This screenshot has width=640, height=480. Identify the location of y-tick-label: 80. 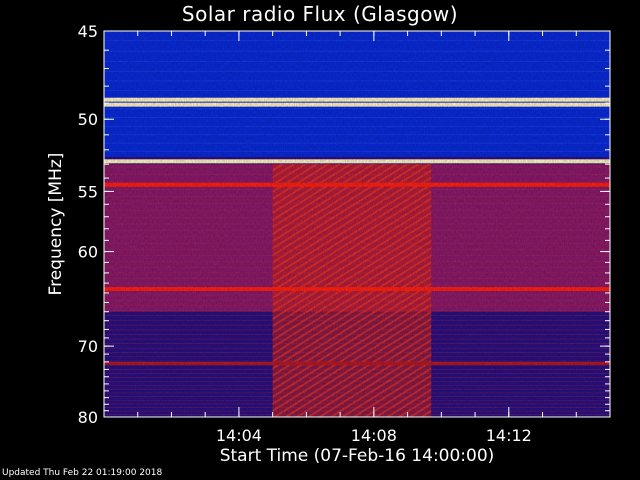
(88, 417).